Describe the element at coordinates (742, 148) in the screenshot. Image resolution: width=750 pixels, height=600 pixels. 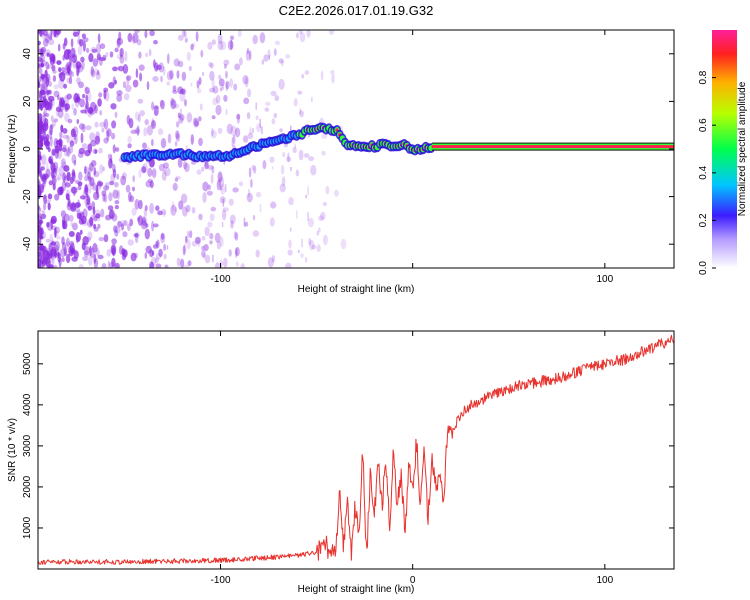
I see `colorbar-label: Normalized spectral amplitude` at that location.